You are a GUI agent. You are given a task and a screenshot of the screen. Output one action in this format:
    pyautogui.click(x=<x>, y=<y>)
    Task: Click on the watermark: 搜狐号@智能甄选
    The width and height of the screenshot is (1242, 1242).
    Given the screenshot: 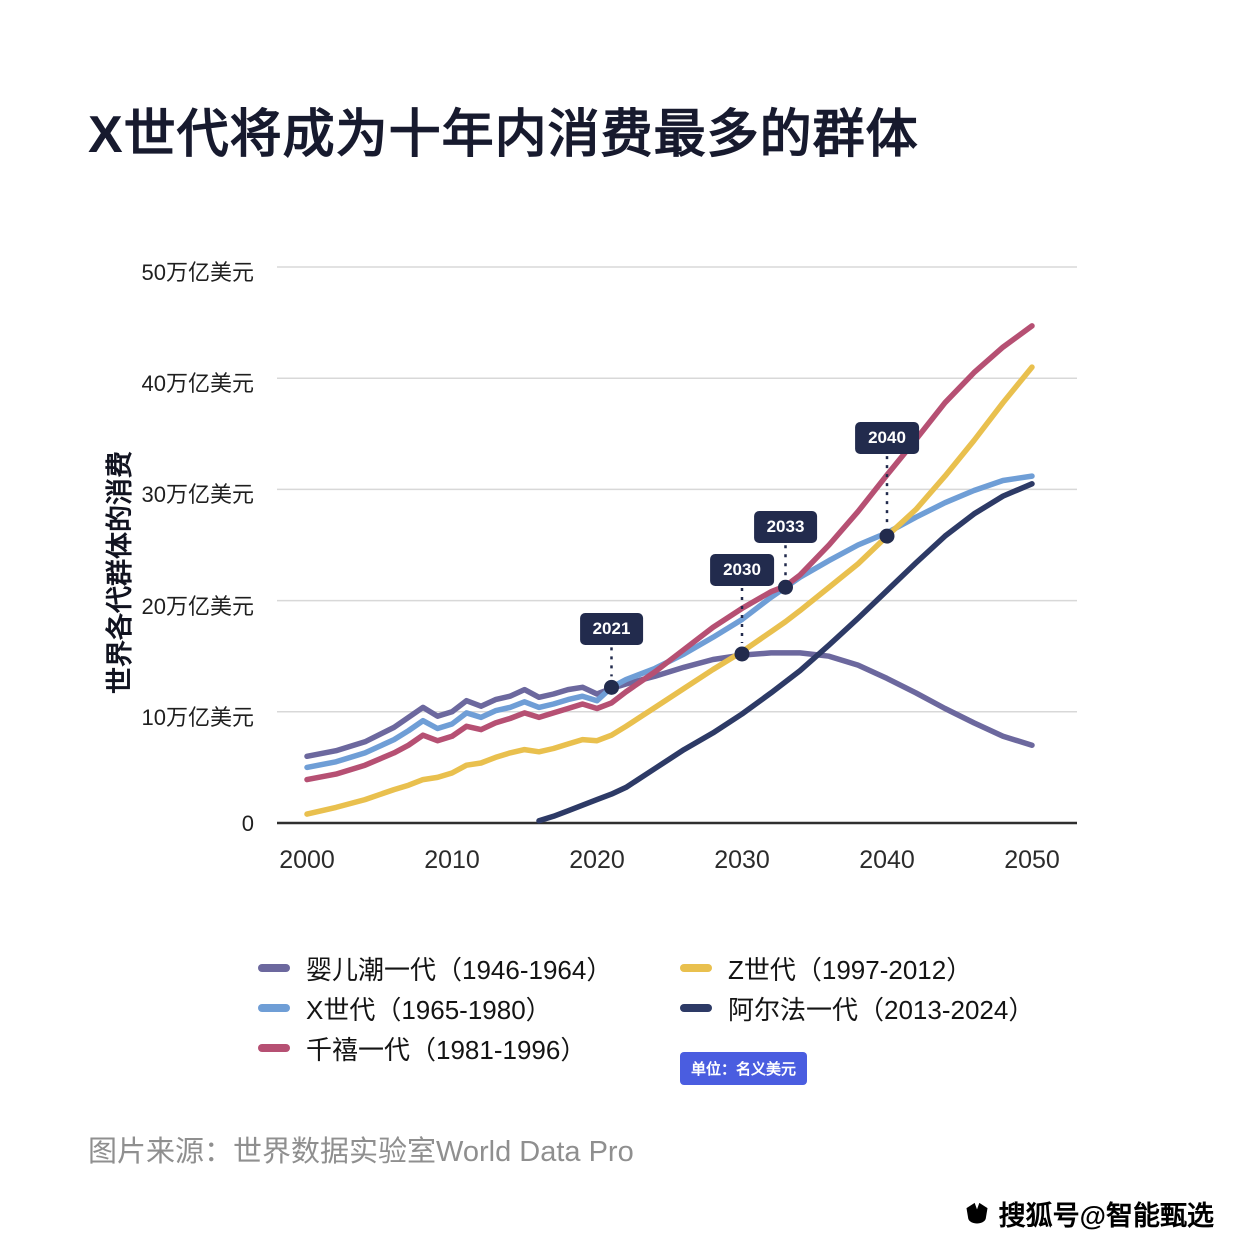 What is the action you would take?
    pyautogui.click(x=1088, y=1213)
    